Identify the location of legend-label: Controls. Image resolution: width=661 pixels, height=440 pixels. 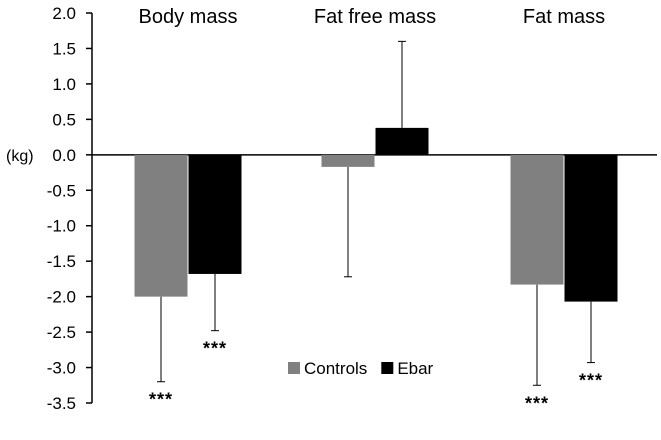
(335, 368).